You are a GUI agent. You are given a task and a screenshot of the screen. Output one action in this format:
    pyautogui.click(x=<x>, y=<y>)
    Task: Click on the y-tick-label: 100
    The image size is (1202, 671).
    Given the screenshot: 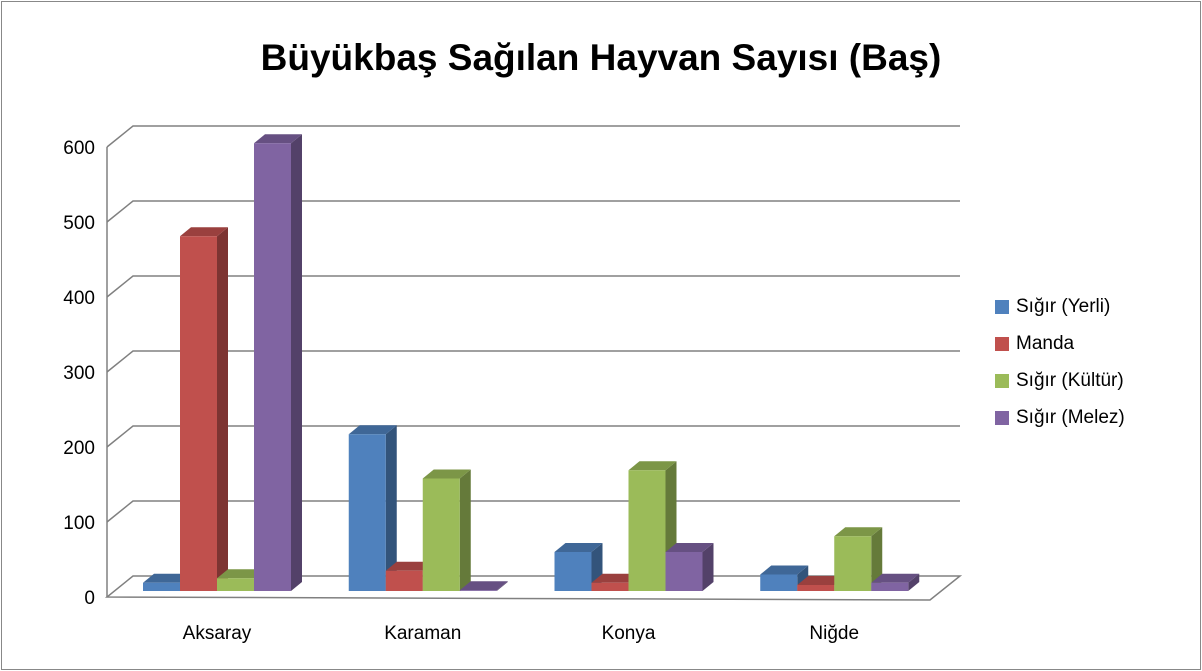 What is the action you would take?
    pyautogui.click(x=79, y=523)
    